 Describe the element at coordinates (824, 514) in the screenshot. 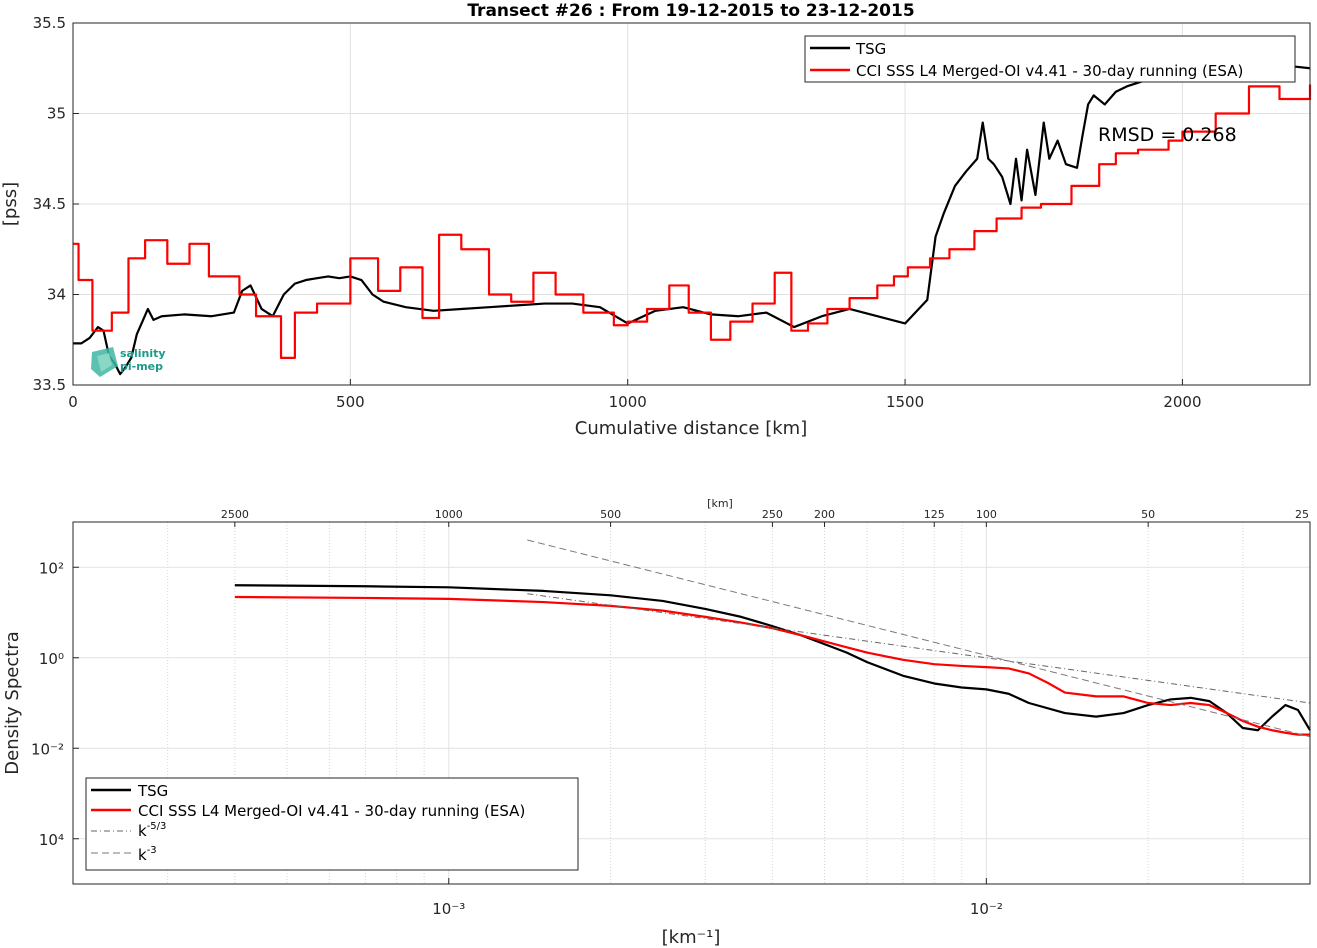

I see `top-km-tick-label: 200` at that location.